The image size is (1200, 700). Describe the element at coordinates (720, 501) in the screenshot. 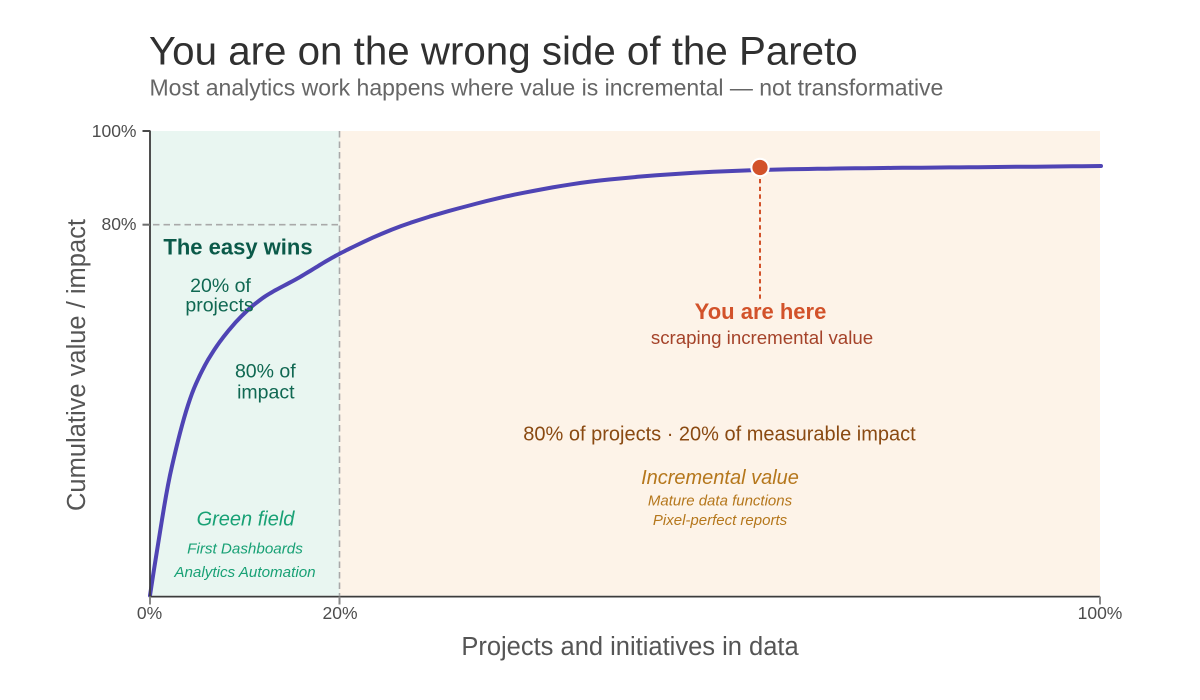

I see `svg-text: Mature data functions` at that location.